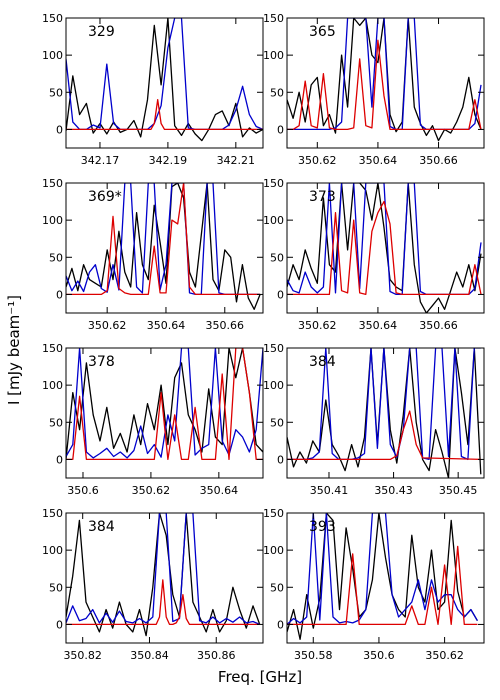  I want to click on panel-number-label: 373, so click(322, 197).